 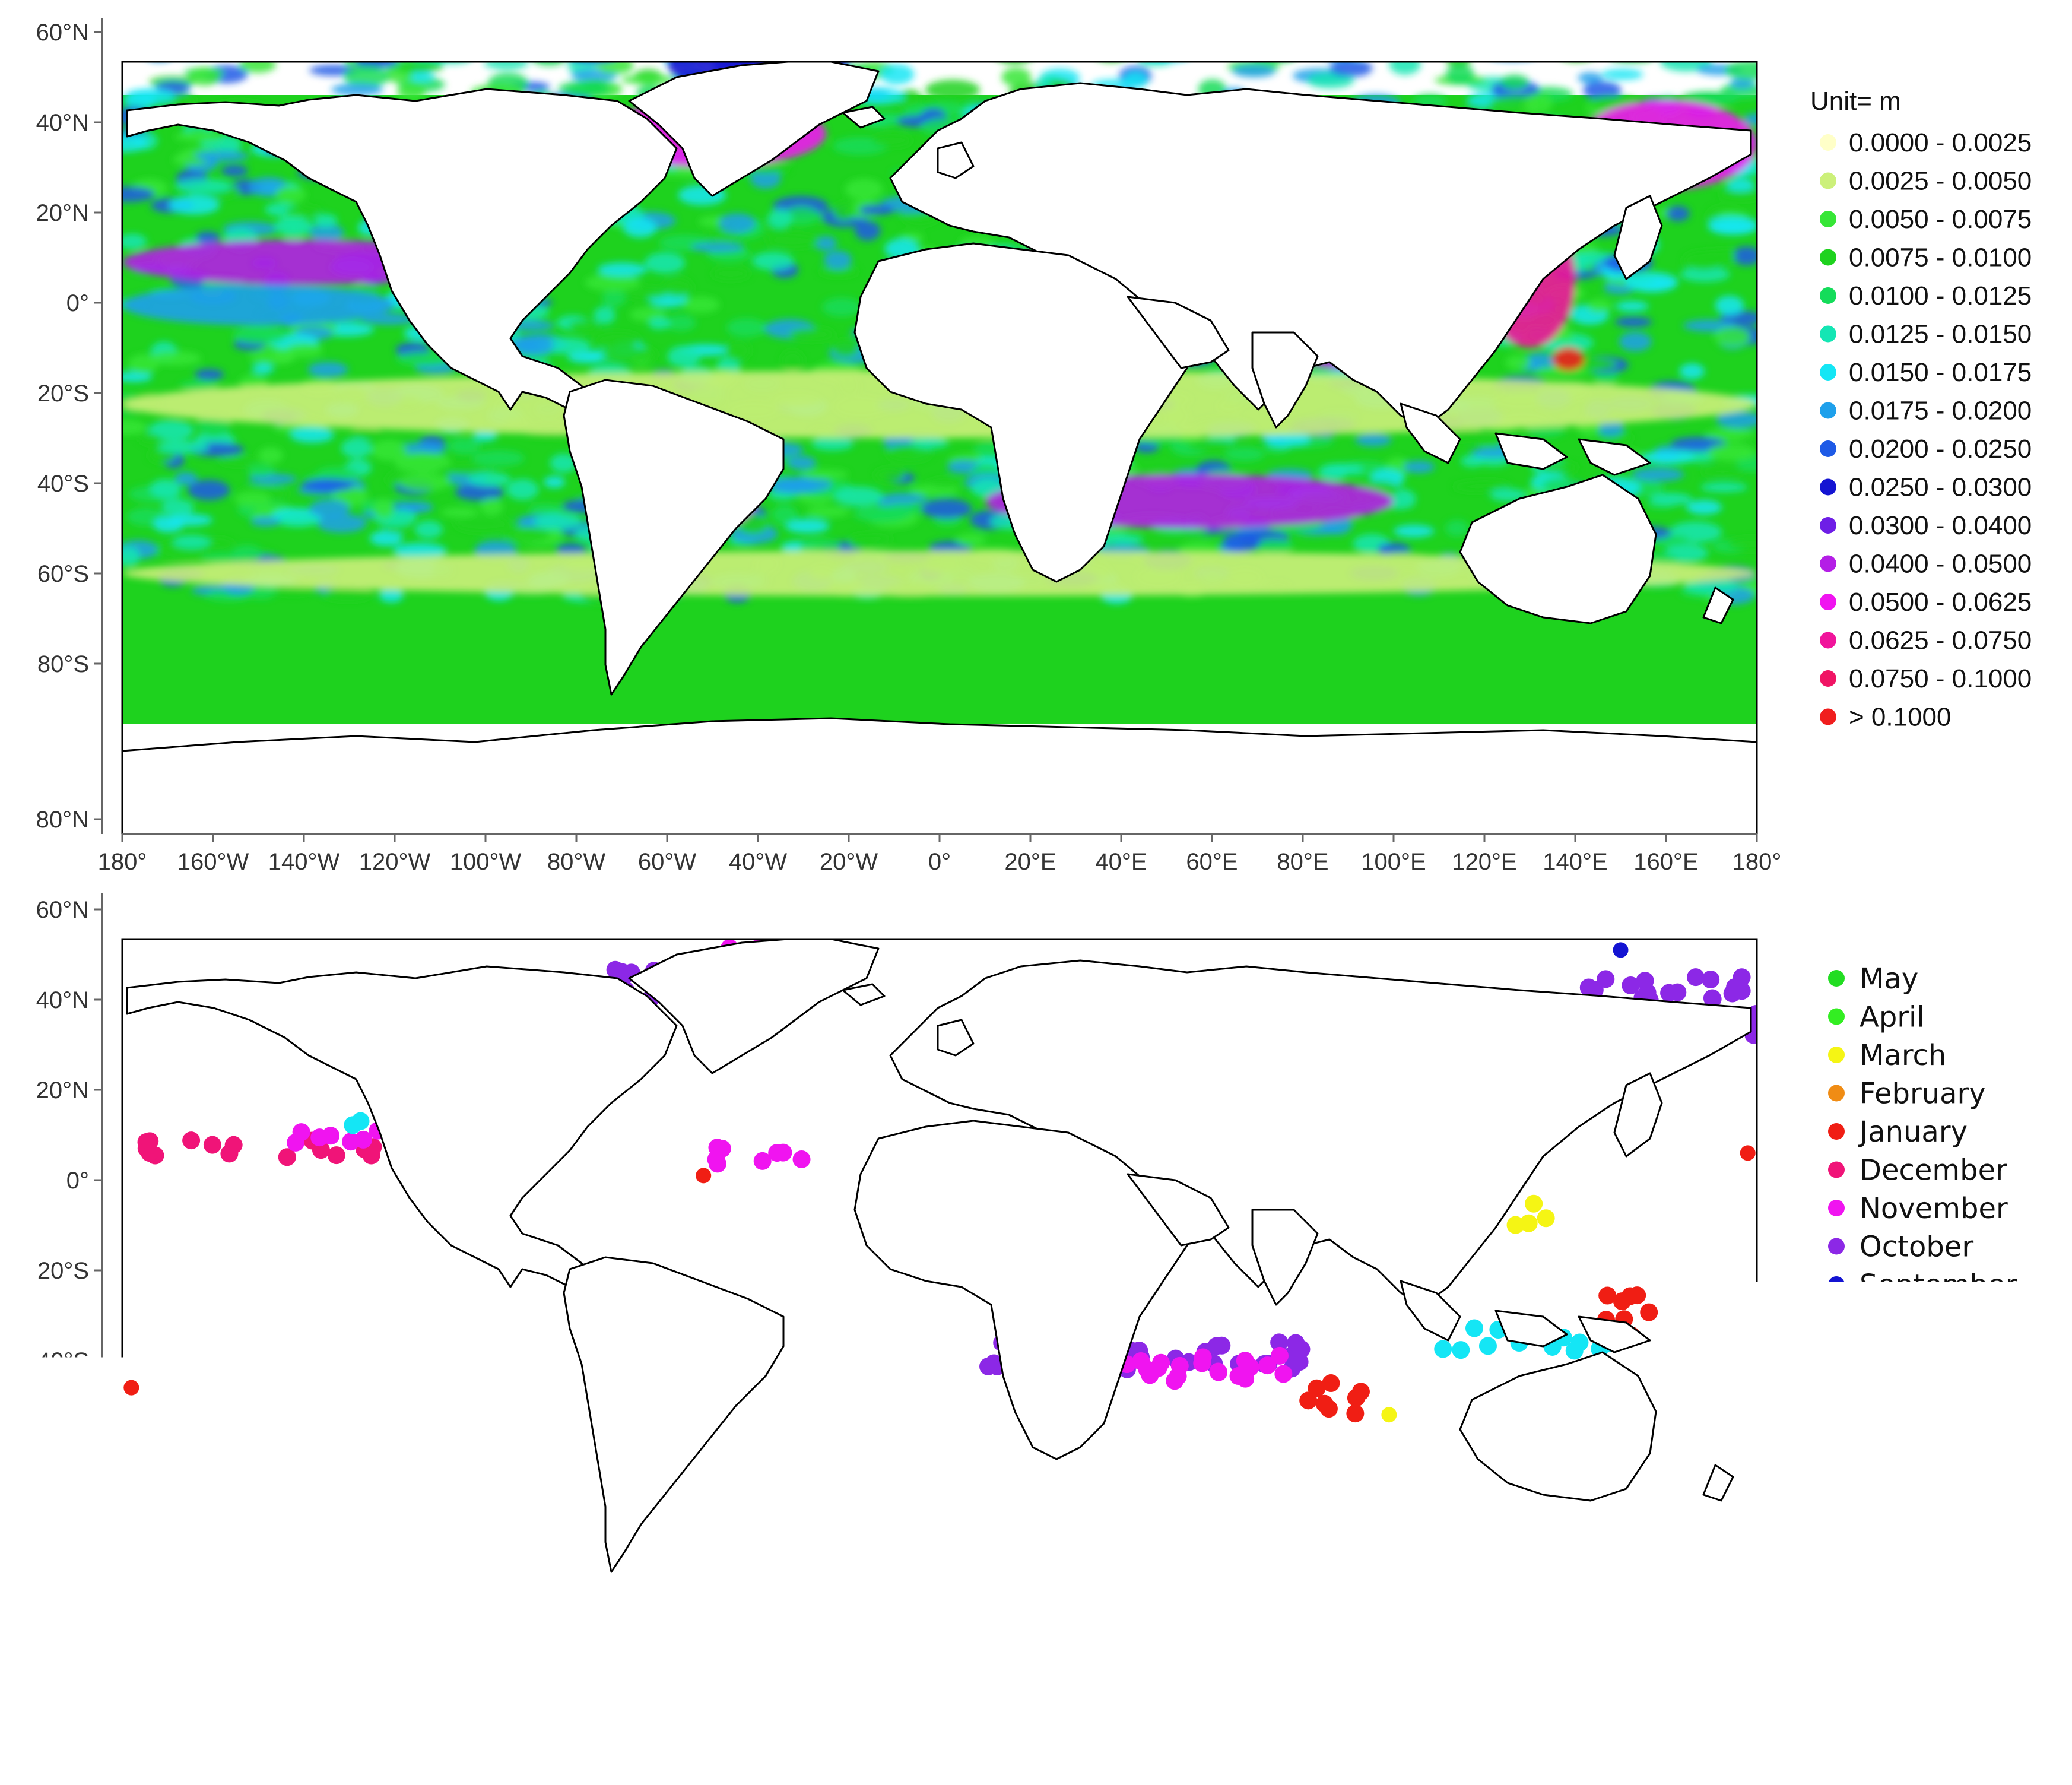 What do you see at coordinates (1940, 372) in the screenshot?
I see `legend-label: 0.0150 - 0.0175` at bounding box center [1940, 372].